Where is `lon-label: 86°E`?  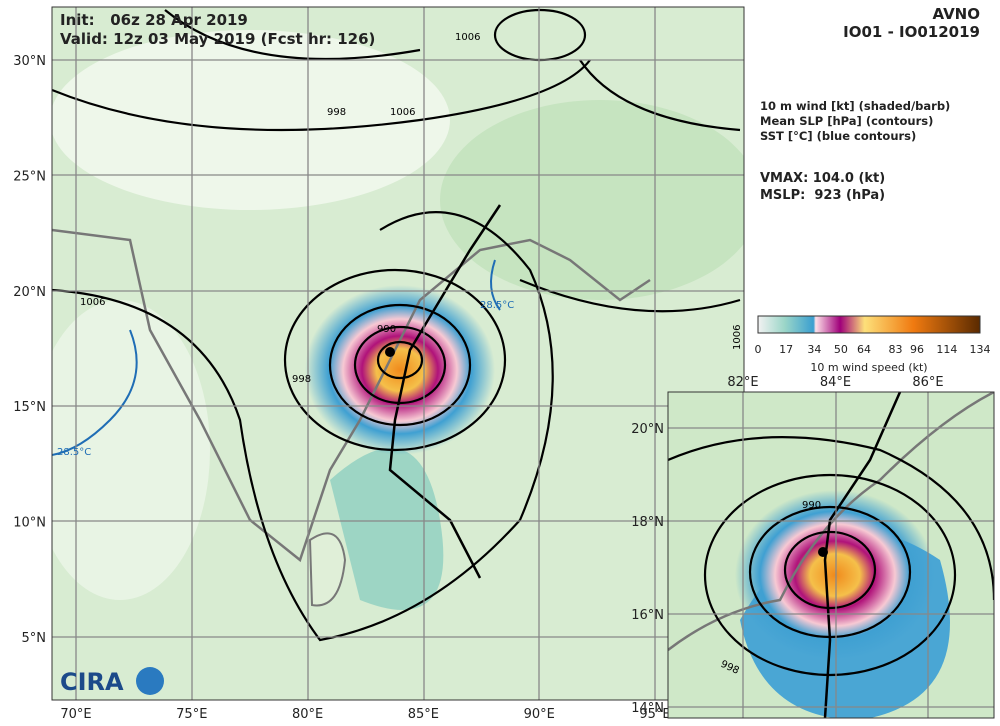 lon-label: 86°E is located at coordinates (927, 382).